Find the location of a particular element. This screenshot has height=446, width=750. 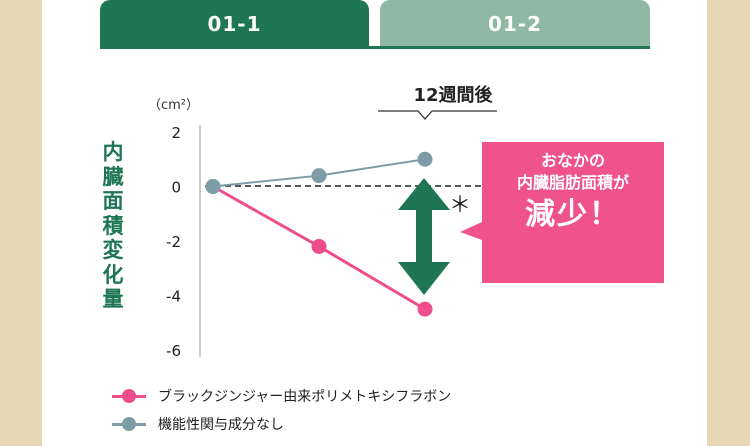

tab-01-1: 01-1 is located at coordinates (234, 24).